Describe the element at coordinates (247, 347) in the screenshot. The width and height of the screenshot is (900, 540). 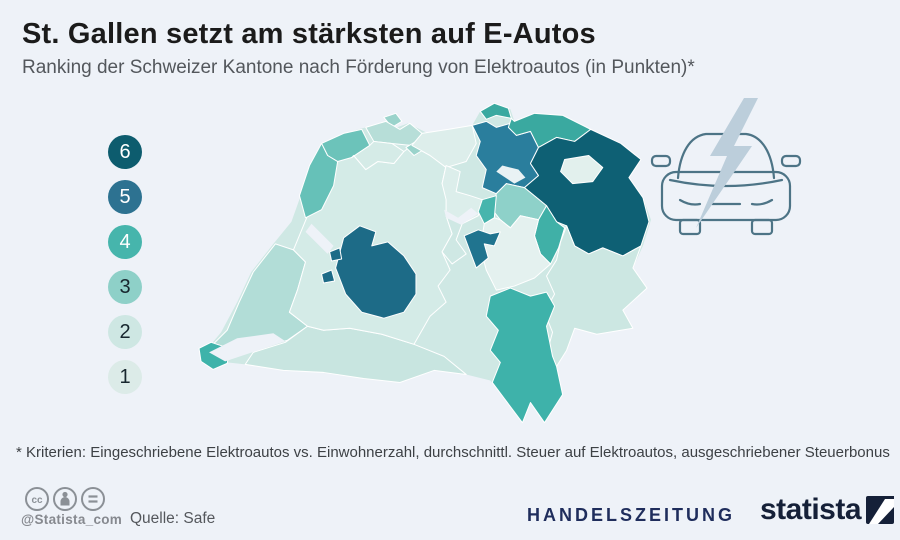
I see `lake-geneva` at that location.